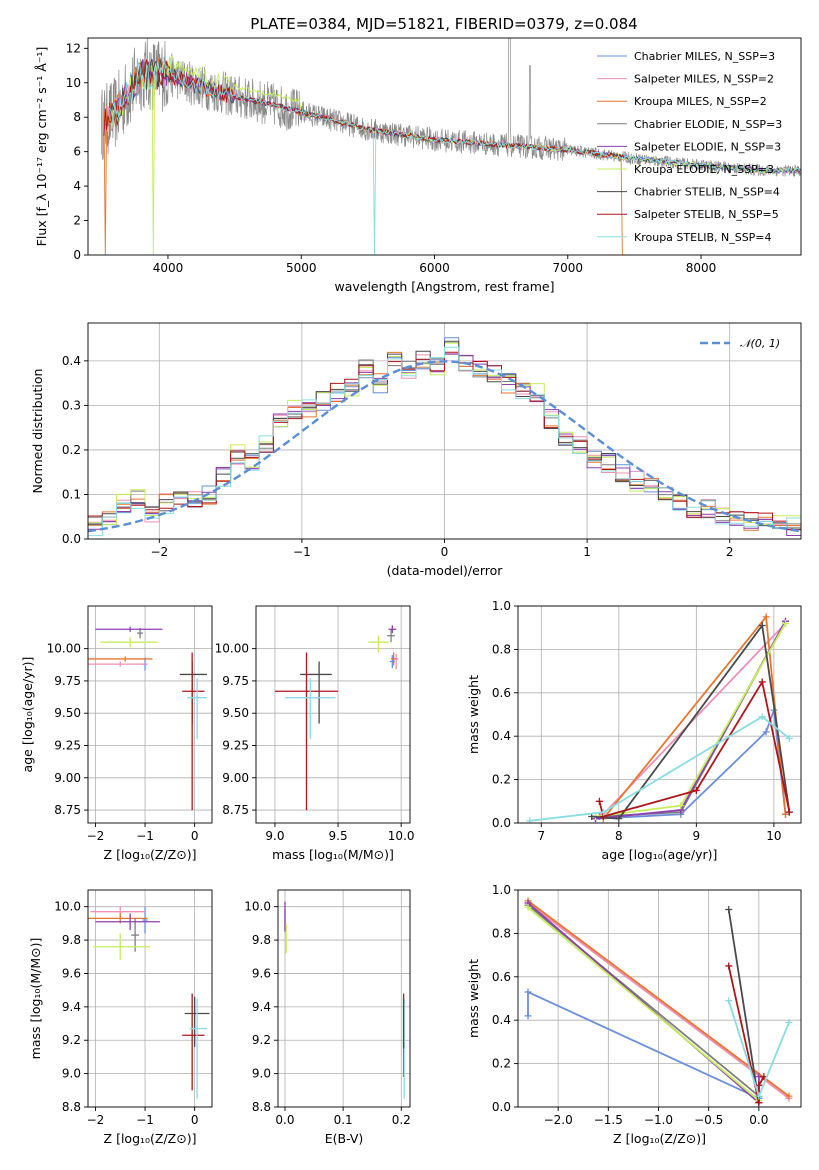  I want to click on x-axis-label: (data-model)/error, so click(445, 570).